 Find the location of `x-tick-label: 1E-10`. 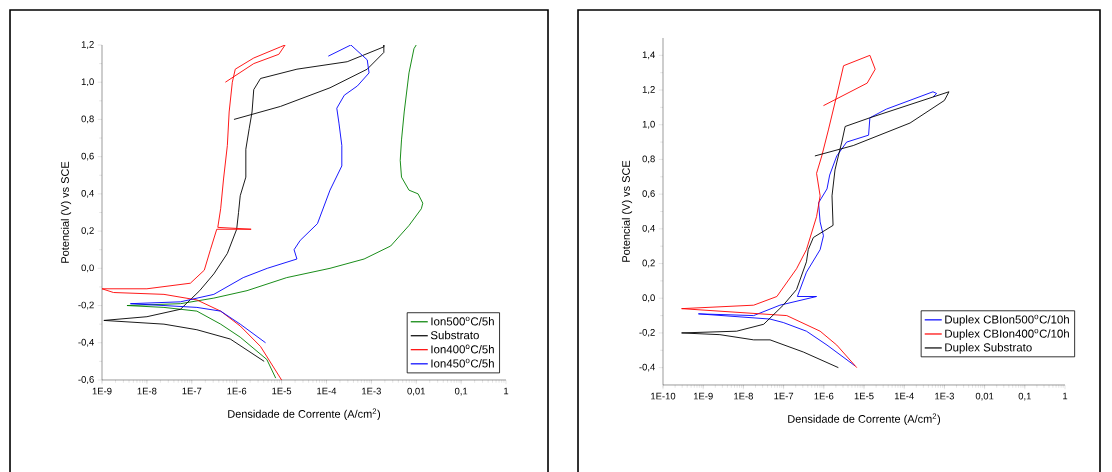

x-tick-label: 1E-10 is located at coordinates (663, 396).